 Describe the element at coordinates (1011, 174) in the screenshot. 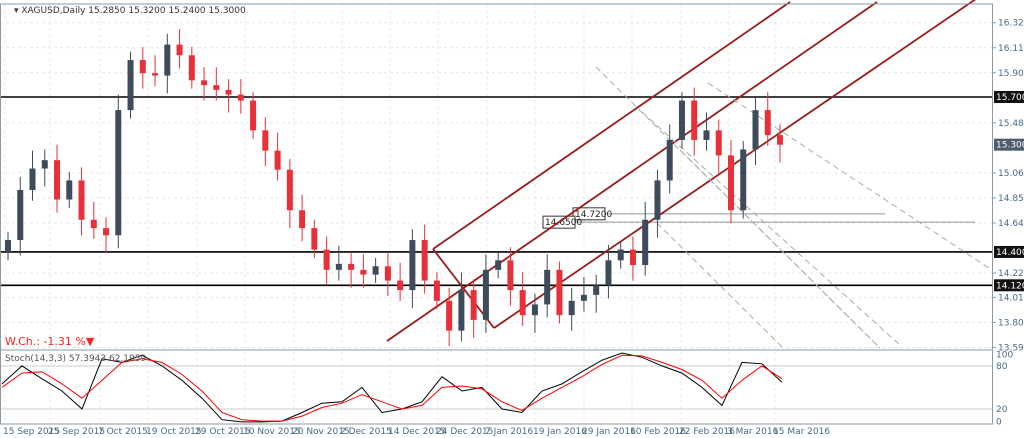

I see `y-tick-label: 15.0630` at that location.